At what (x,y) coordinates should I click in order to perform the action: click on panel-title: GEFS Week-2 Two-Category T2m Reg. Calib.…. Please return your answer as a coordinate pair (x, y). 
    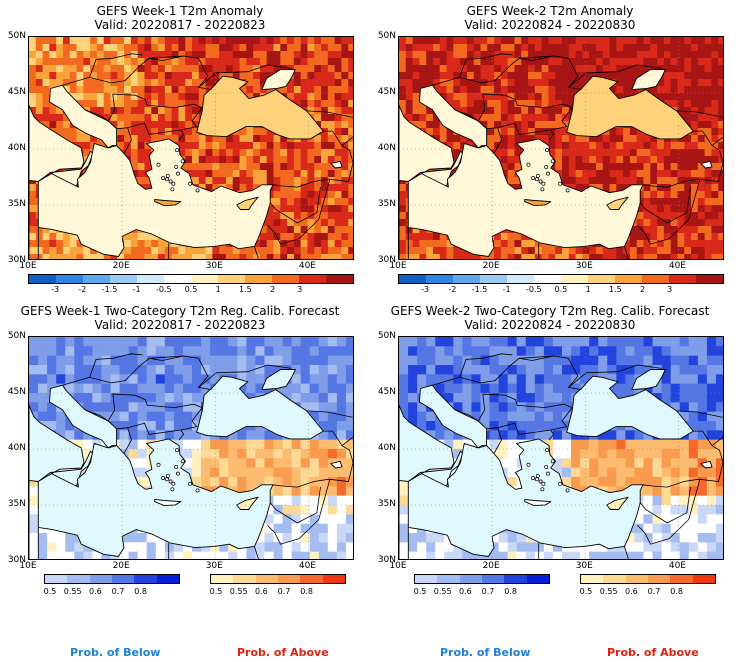
    Looking at the image, I should click on (550, 311).